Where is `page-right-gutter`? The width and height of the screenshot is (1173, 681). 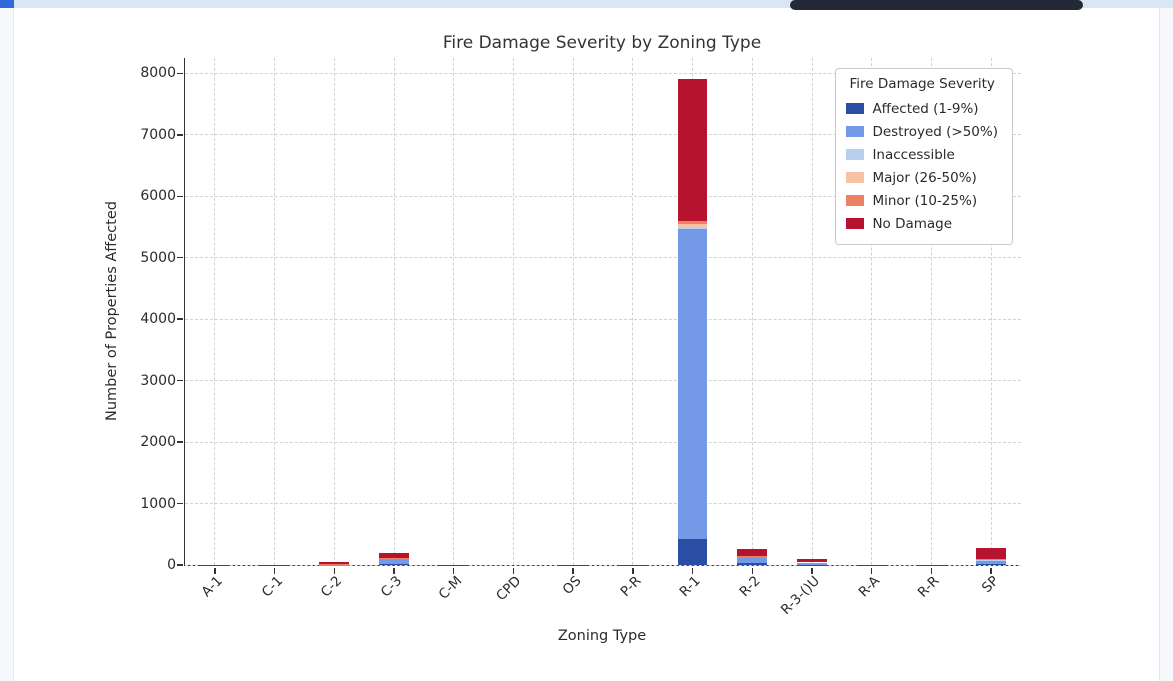
page-right-gutter is located at coordinates (1166, 344).